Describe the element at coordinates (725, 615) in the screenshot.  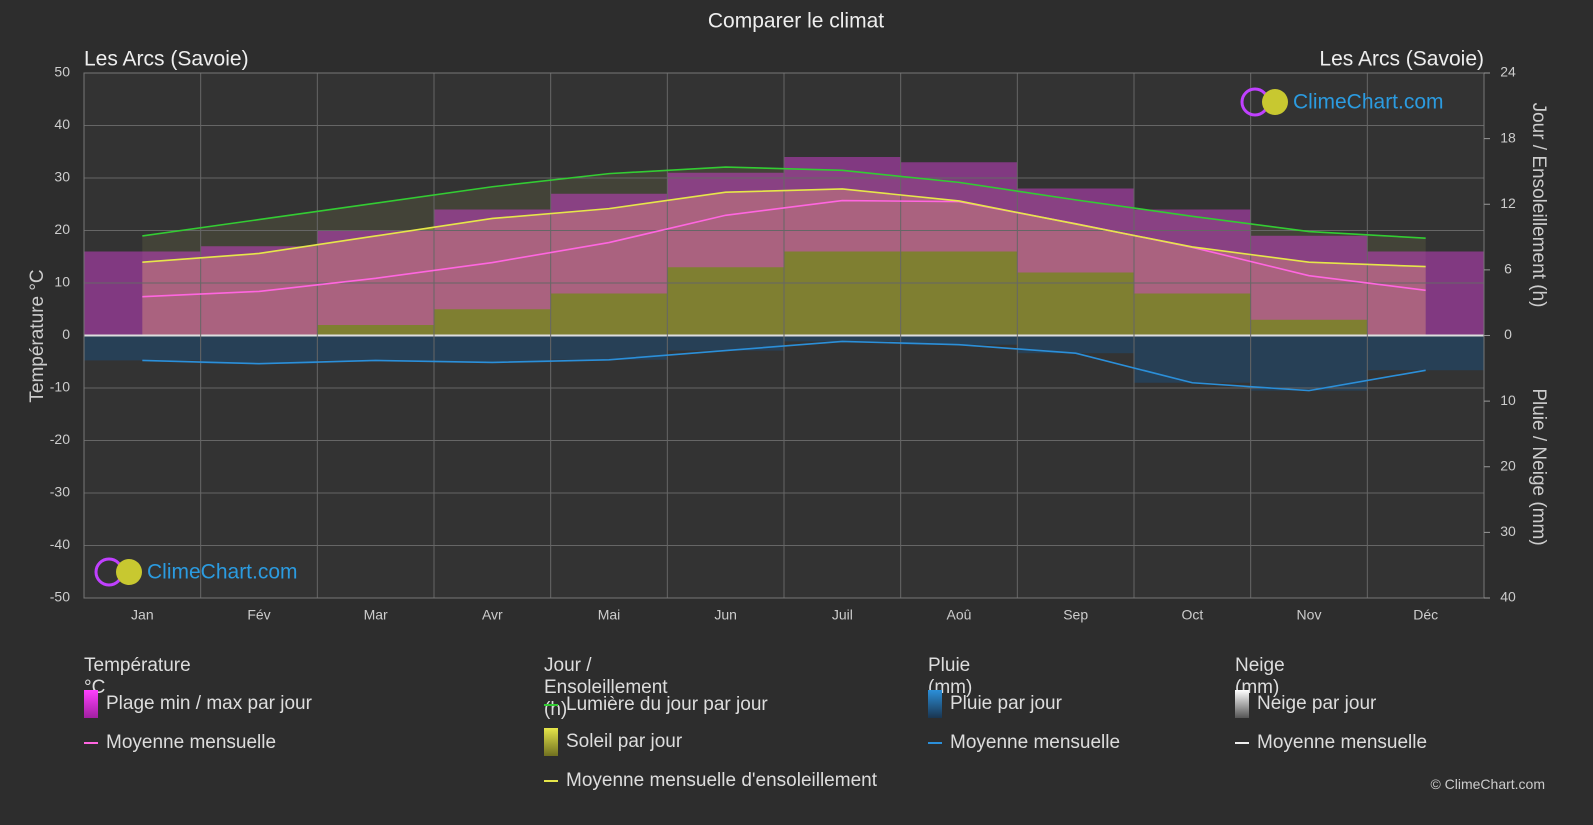
I see `x-tick-label: Jun` at that location.